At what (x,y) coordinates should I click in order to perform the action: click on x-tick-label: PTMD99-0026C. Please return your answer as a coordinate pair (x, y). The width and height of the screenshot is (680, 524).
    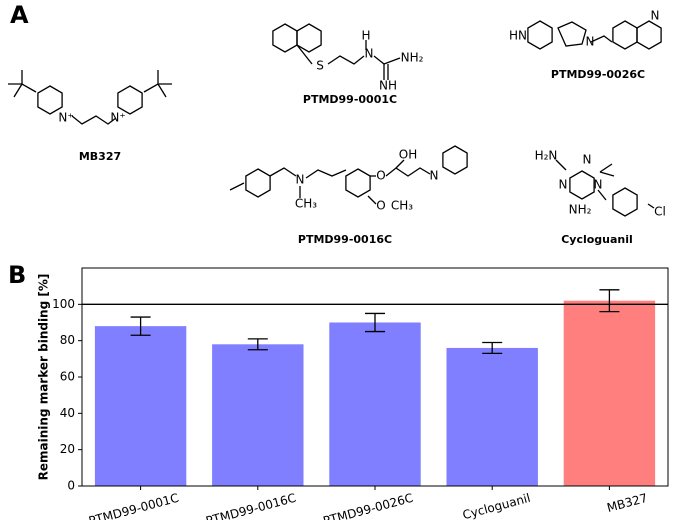
    Looking at the image, I should click on (368, 505).